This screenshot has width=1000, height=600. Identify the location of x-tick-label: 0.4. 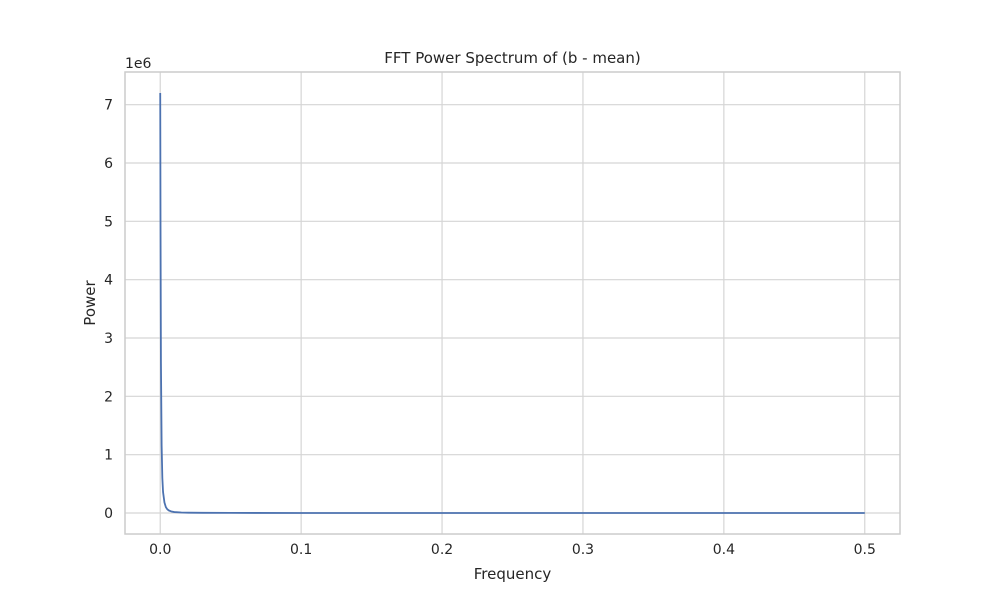
(724, 550).